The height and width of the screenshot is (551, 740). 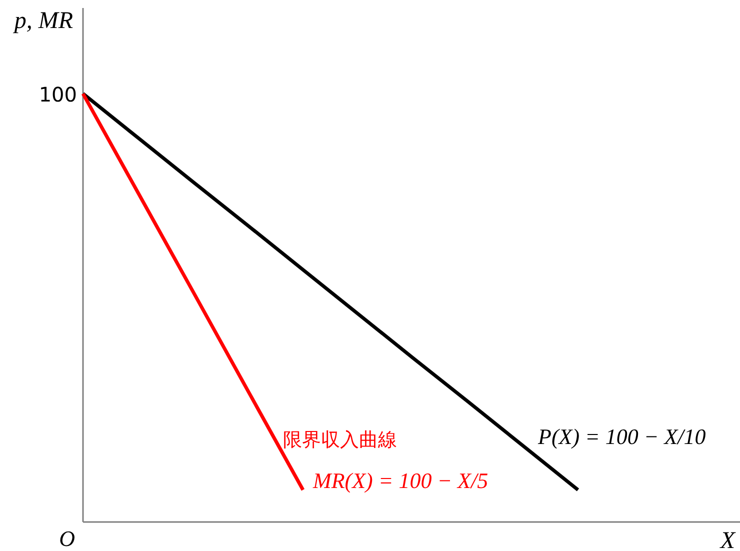 I want to click on text: 100, so click(x=57, y=94).